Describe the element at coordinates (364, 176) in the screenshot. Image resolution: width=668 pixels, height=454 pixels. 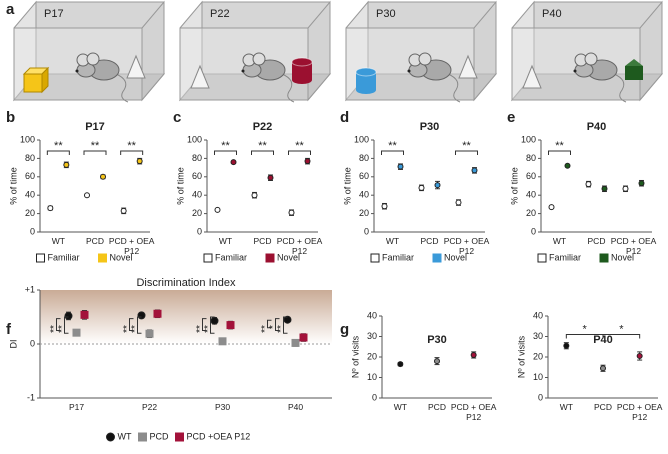
I see `y-tick-label: 60` at that location.